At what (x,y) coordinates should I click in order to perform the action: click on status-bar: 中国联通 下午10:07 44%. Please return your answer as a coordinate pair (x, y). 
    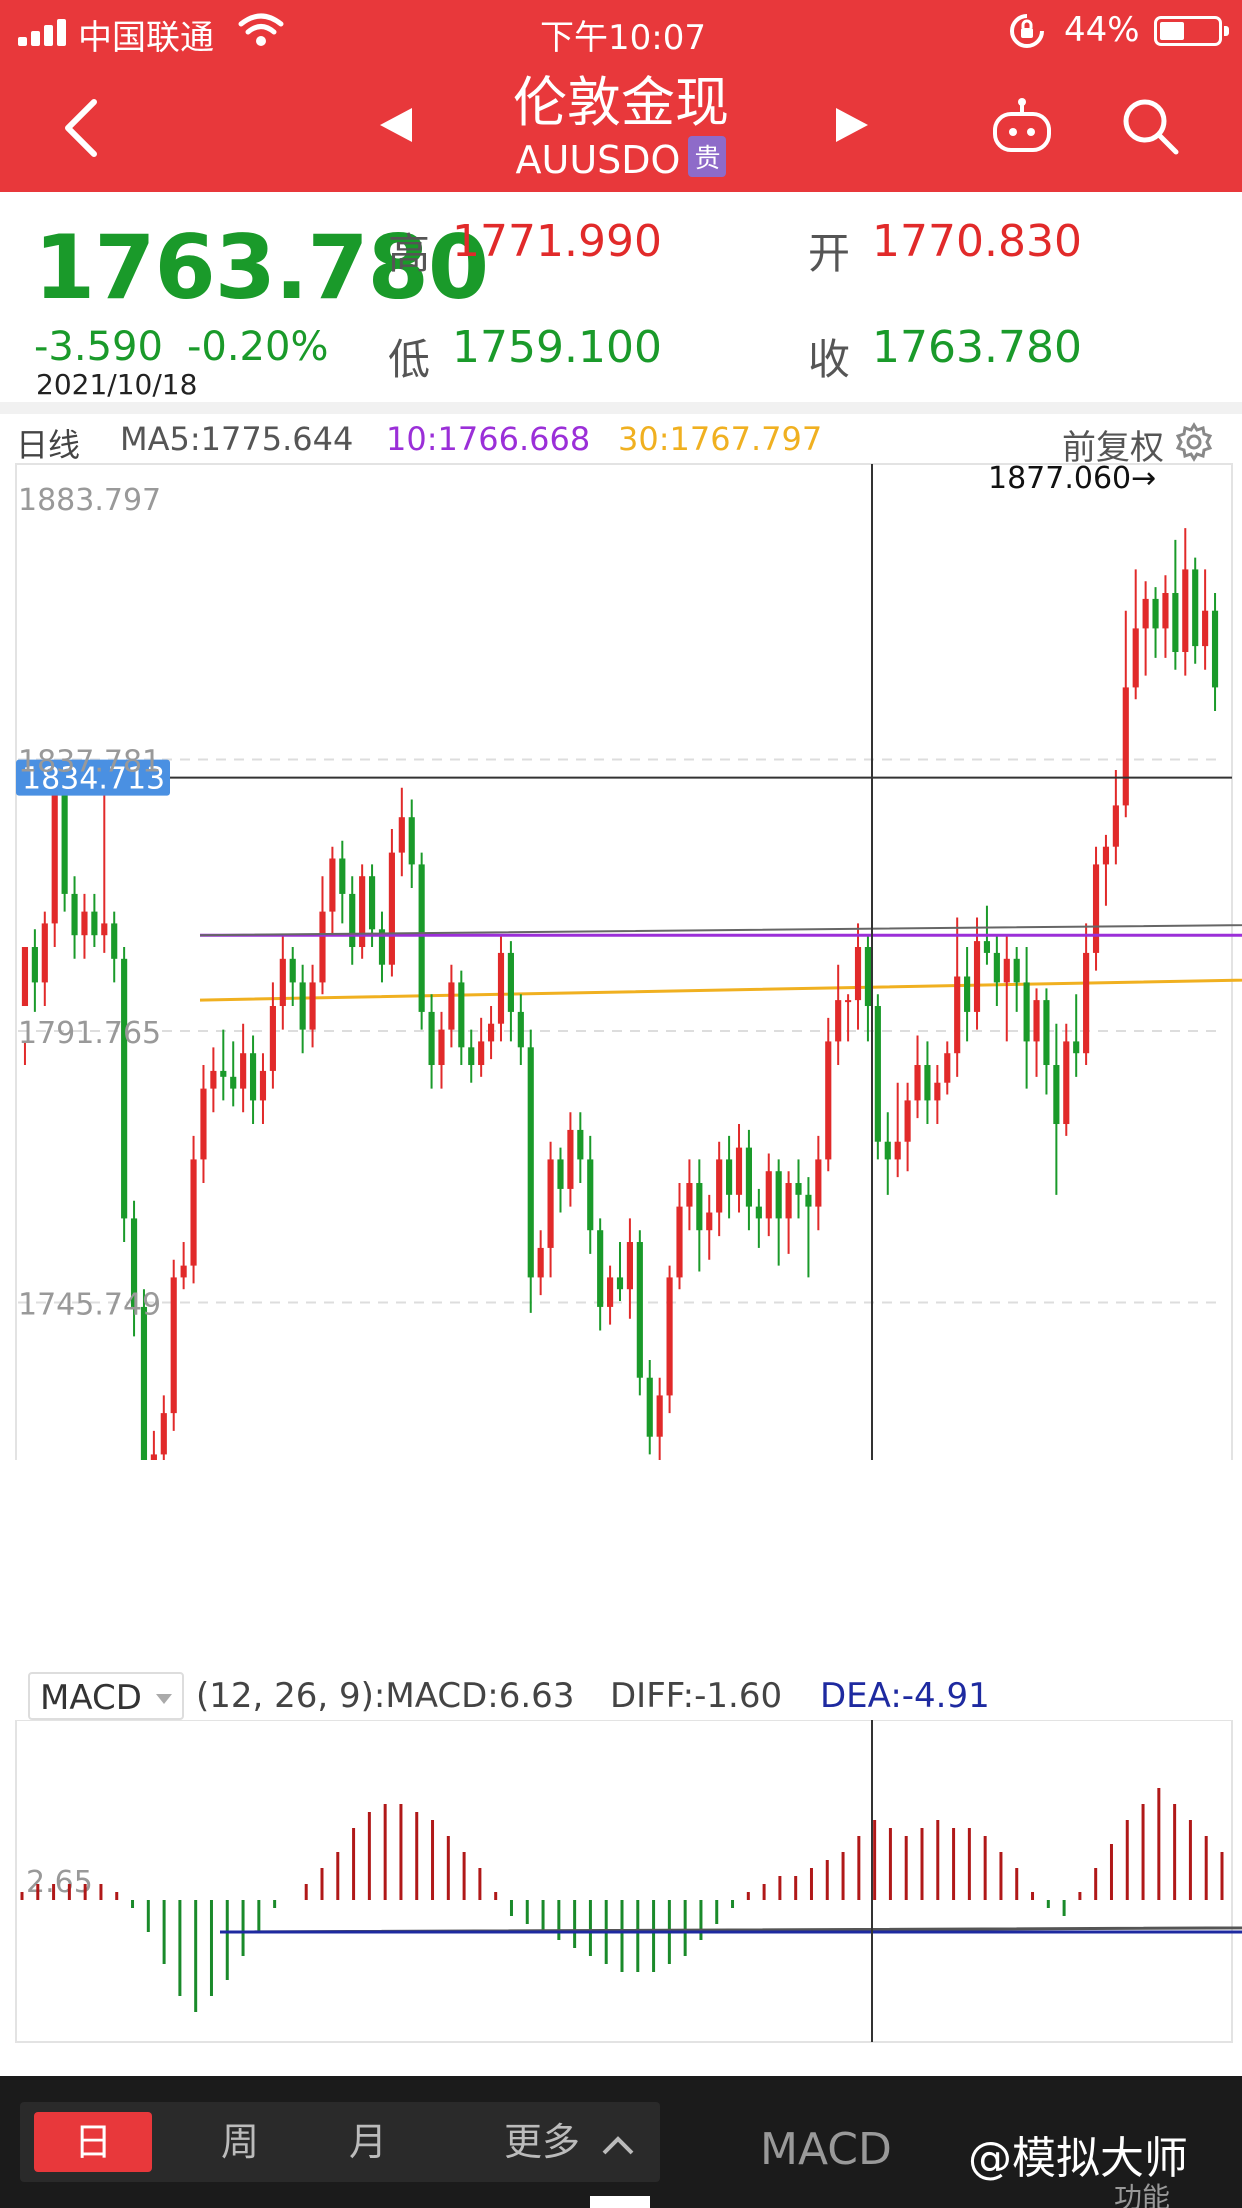
    Looking at the image, I should click on (621, 30).